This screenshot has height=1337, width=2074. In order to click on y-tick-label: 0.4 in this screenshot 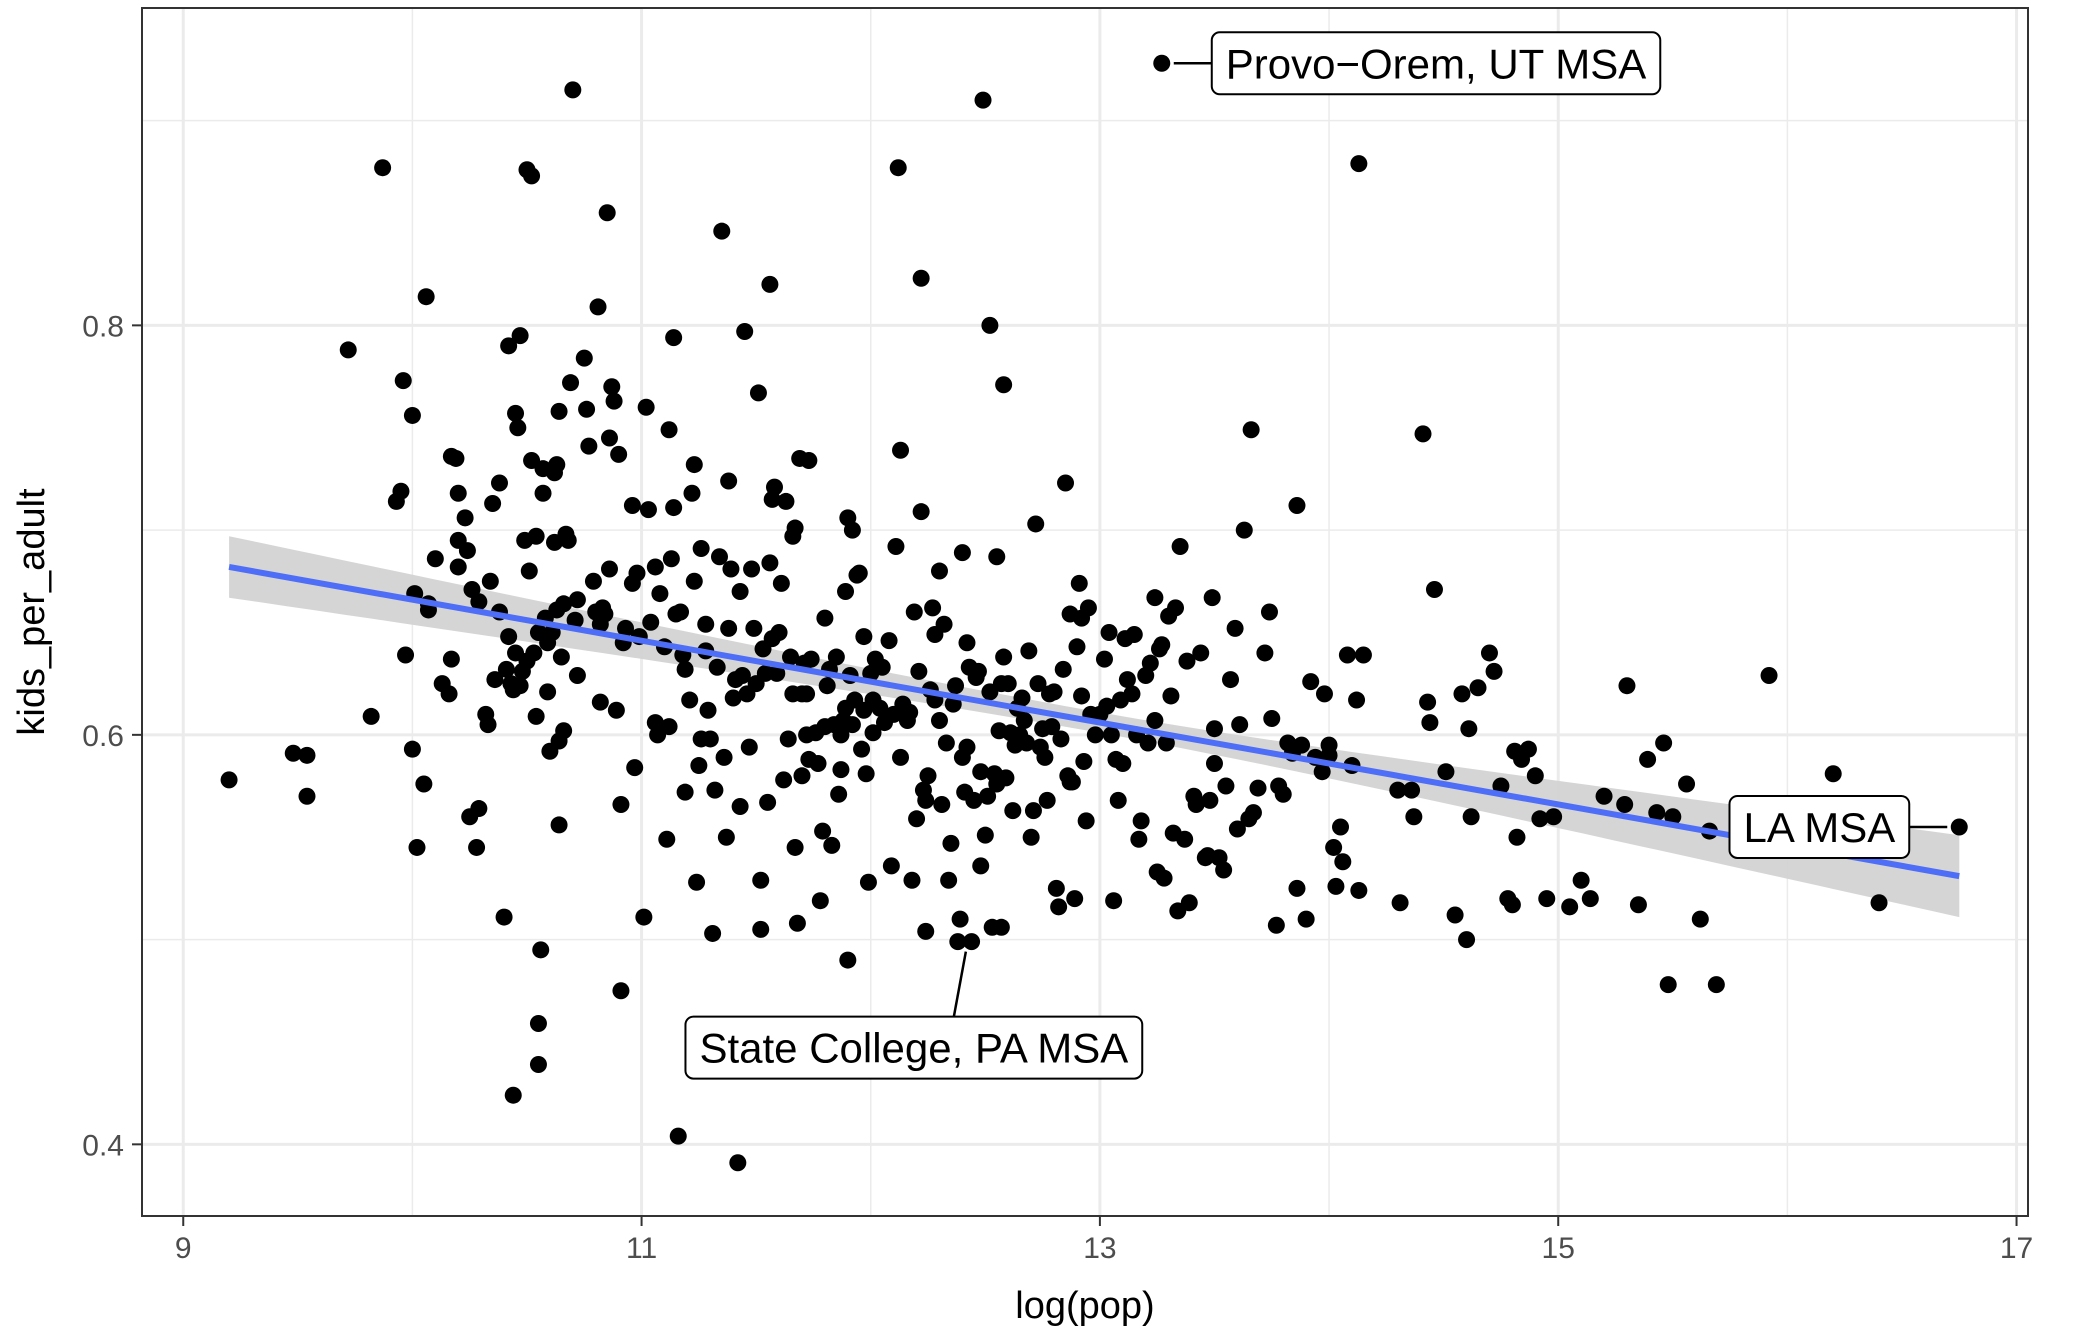, I will do `click(103, 1145)`.